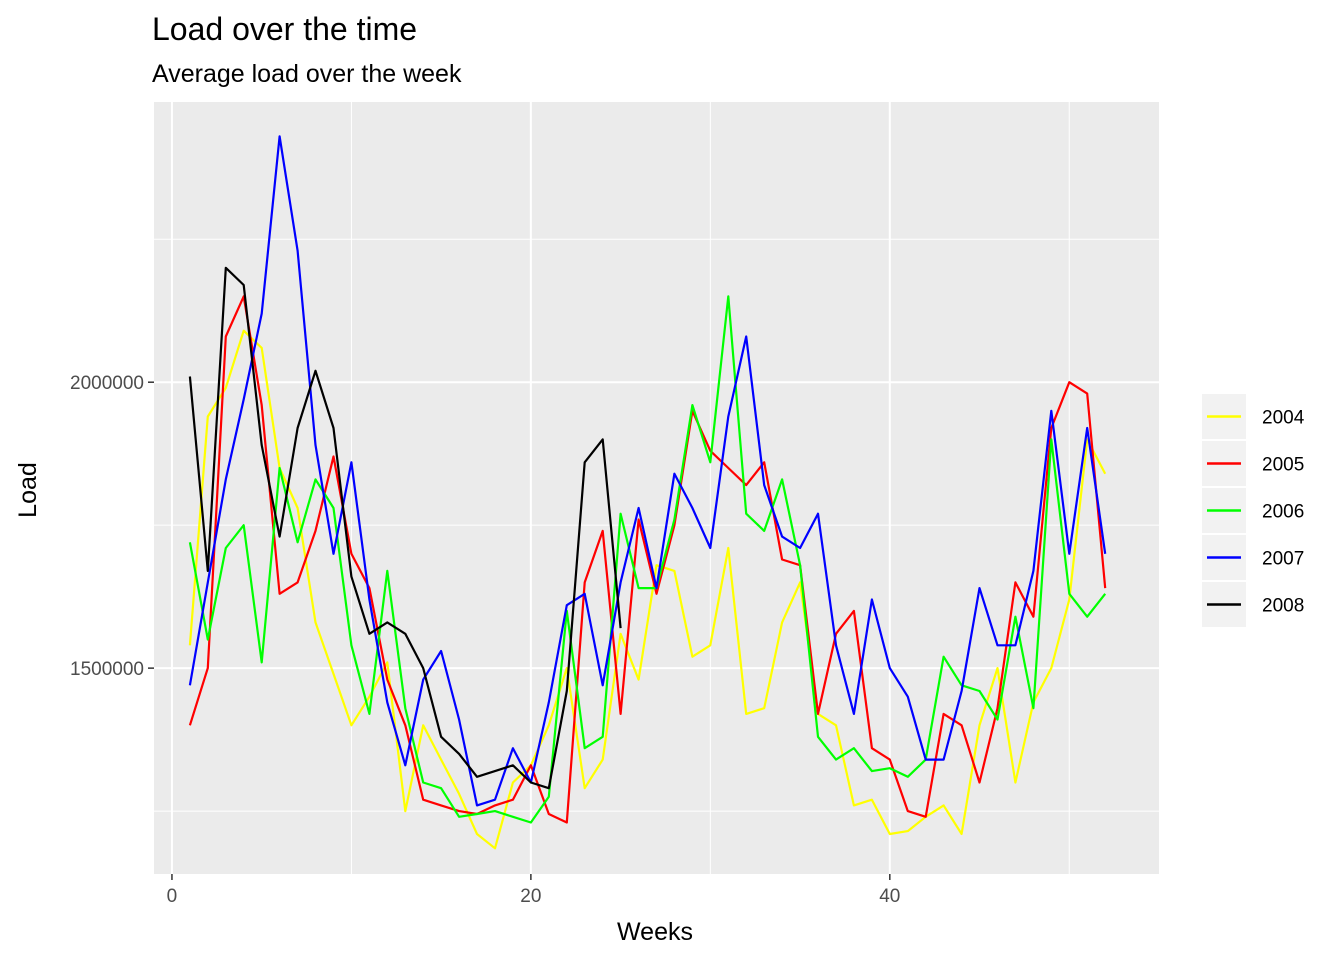  What do you see at coordinates (655, 932) in the screenshot?
I see `x-axis-title: Weeks` at bounding box center [655, 932].